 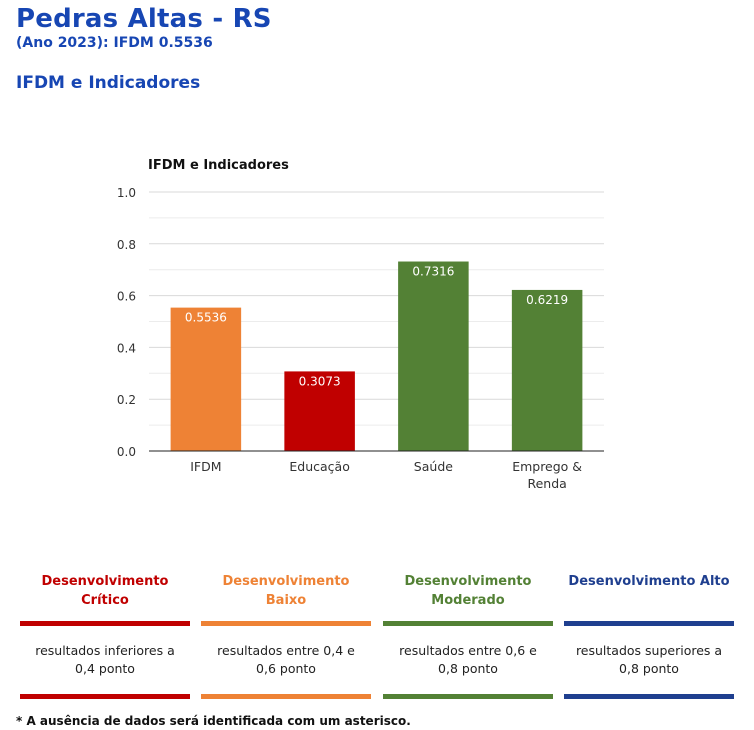 I want to click on legend-critico-bar-bottom, so click(x=105, y=696).